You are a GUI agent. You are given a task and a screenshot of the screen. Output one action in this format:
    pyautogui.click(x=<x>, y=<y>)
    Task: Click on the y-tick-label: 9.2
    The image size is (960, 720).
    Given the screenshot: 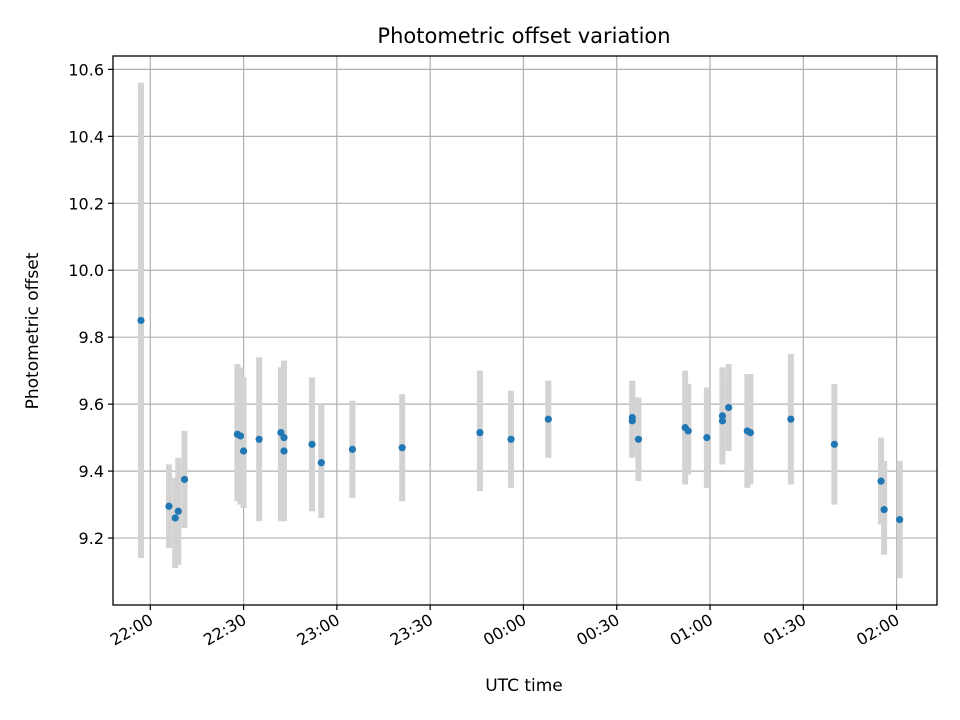 What is the action you would take?
    pyautogui.click(x=91, y=538)
    